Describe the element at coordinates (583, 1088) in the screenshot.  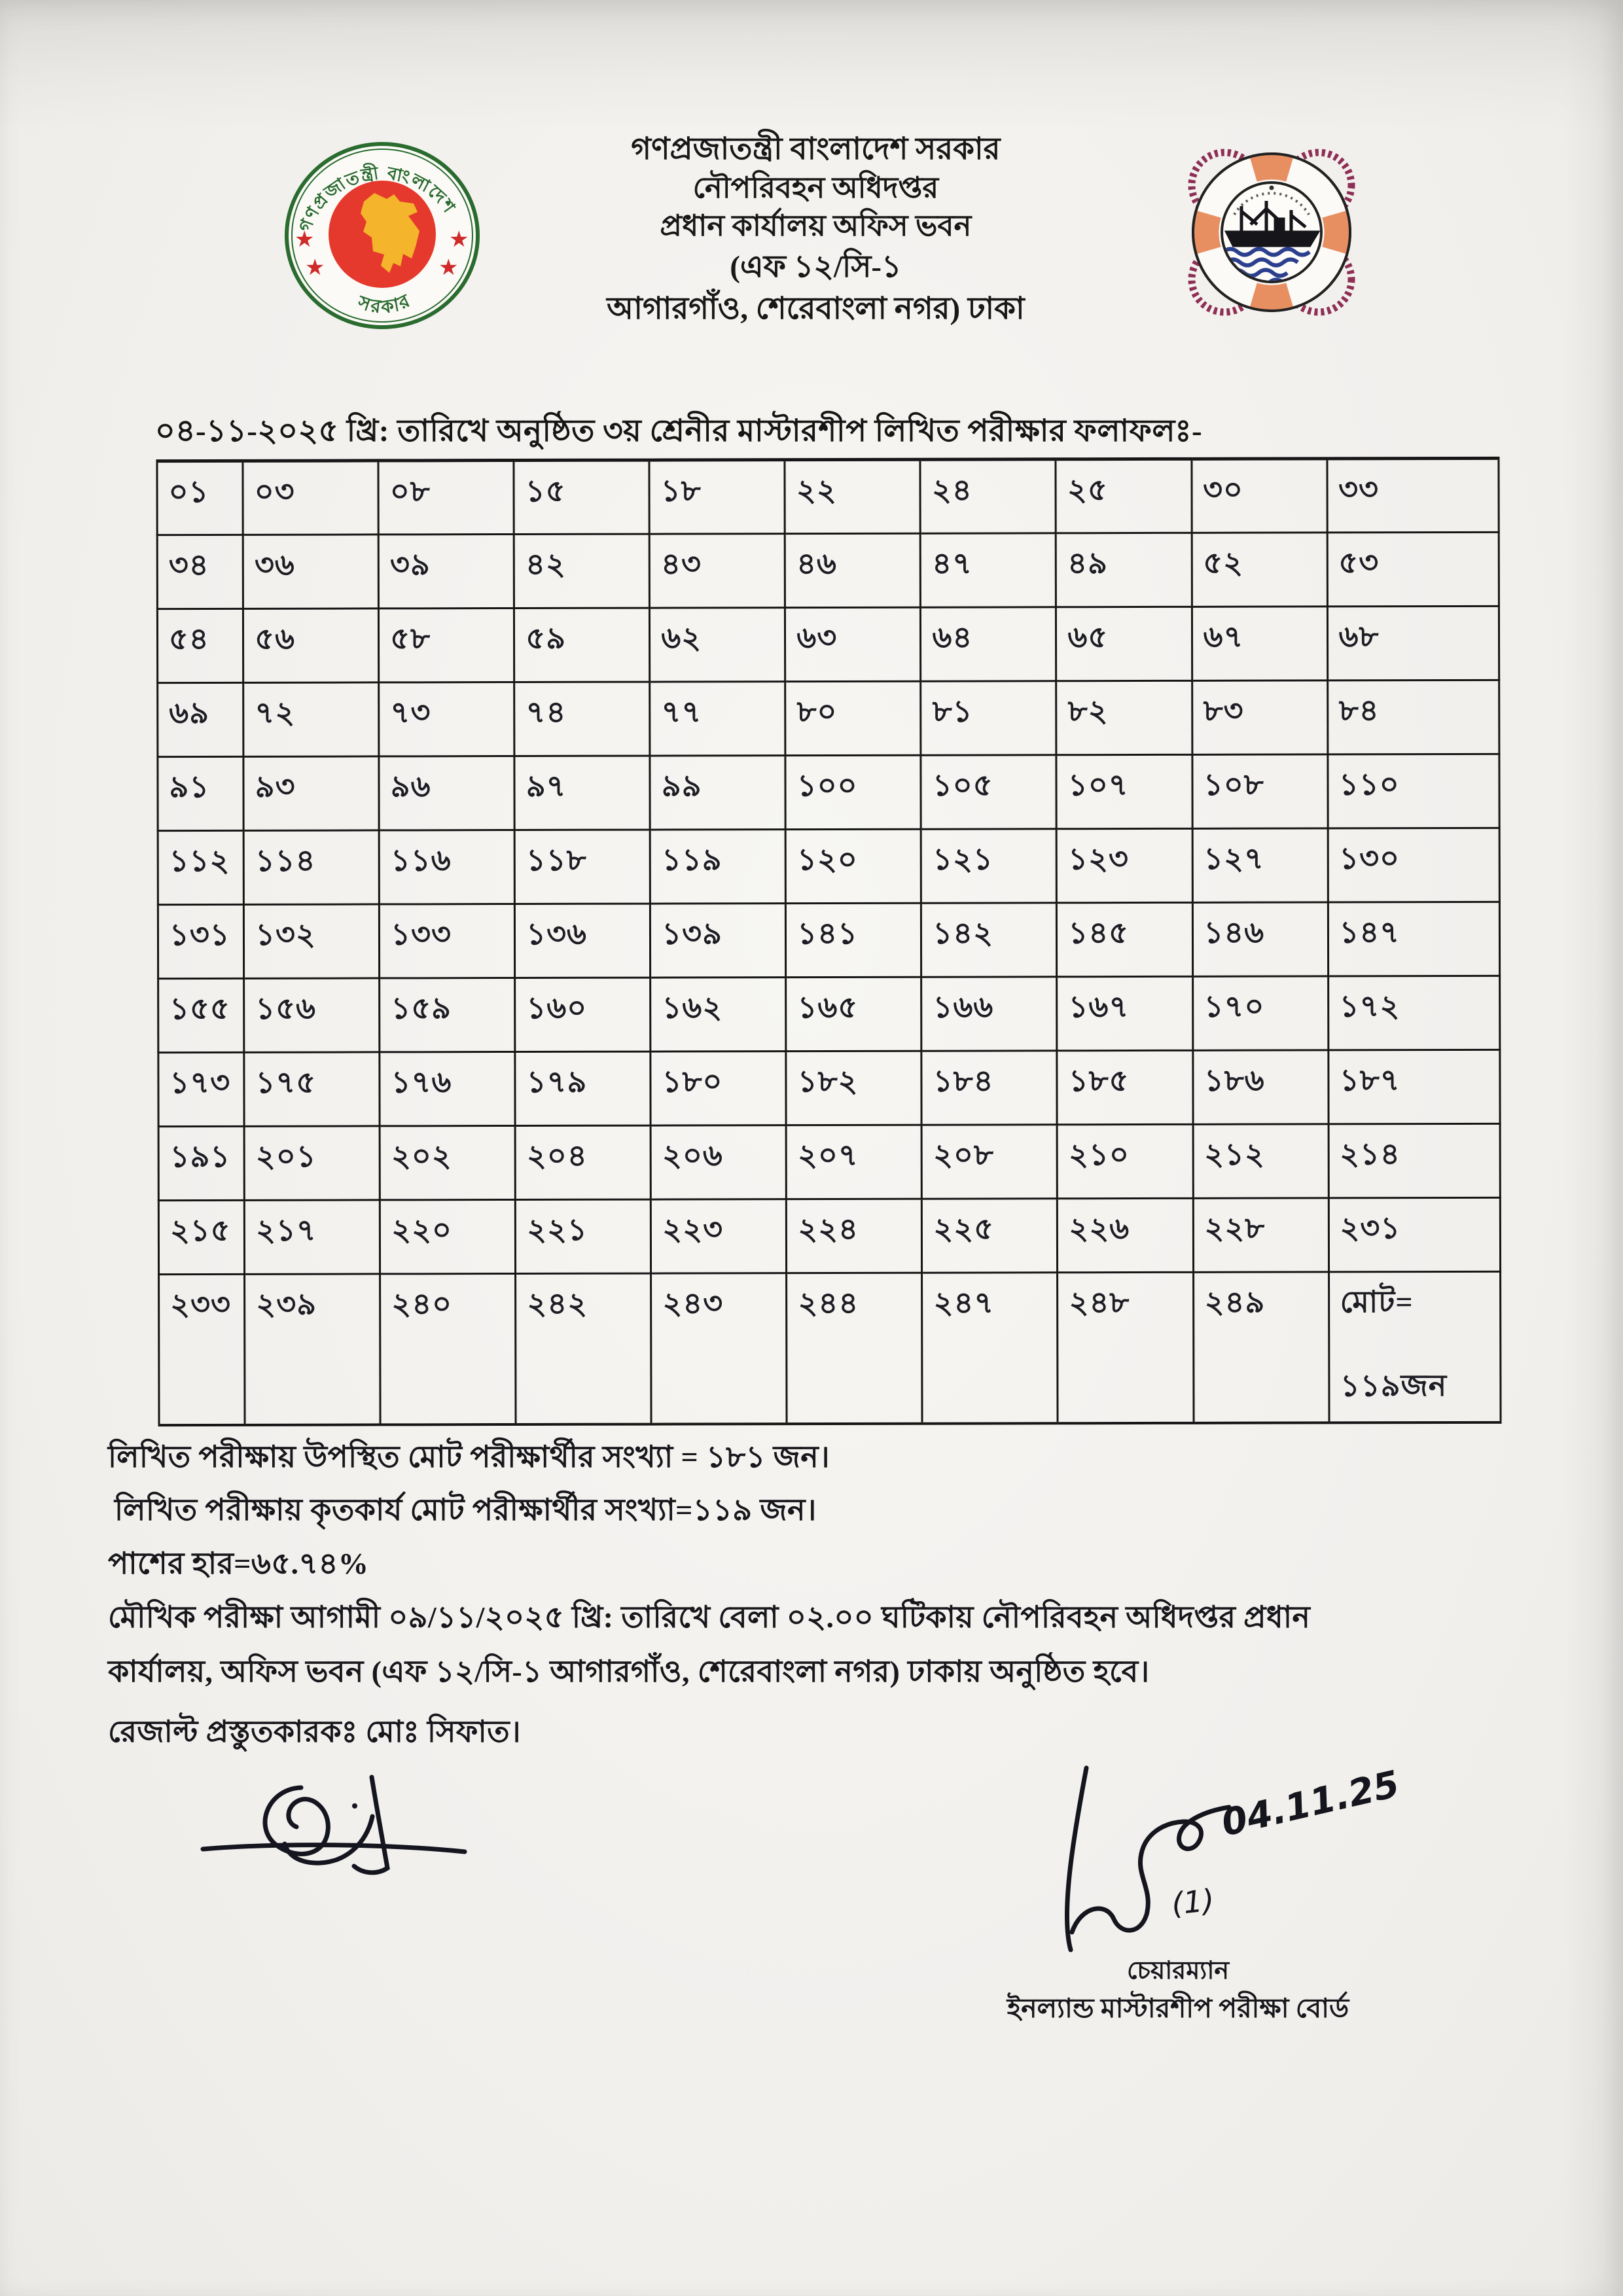
I see `roll-number-cell: ১৭৯` at that location.